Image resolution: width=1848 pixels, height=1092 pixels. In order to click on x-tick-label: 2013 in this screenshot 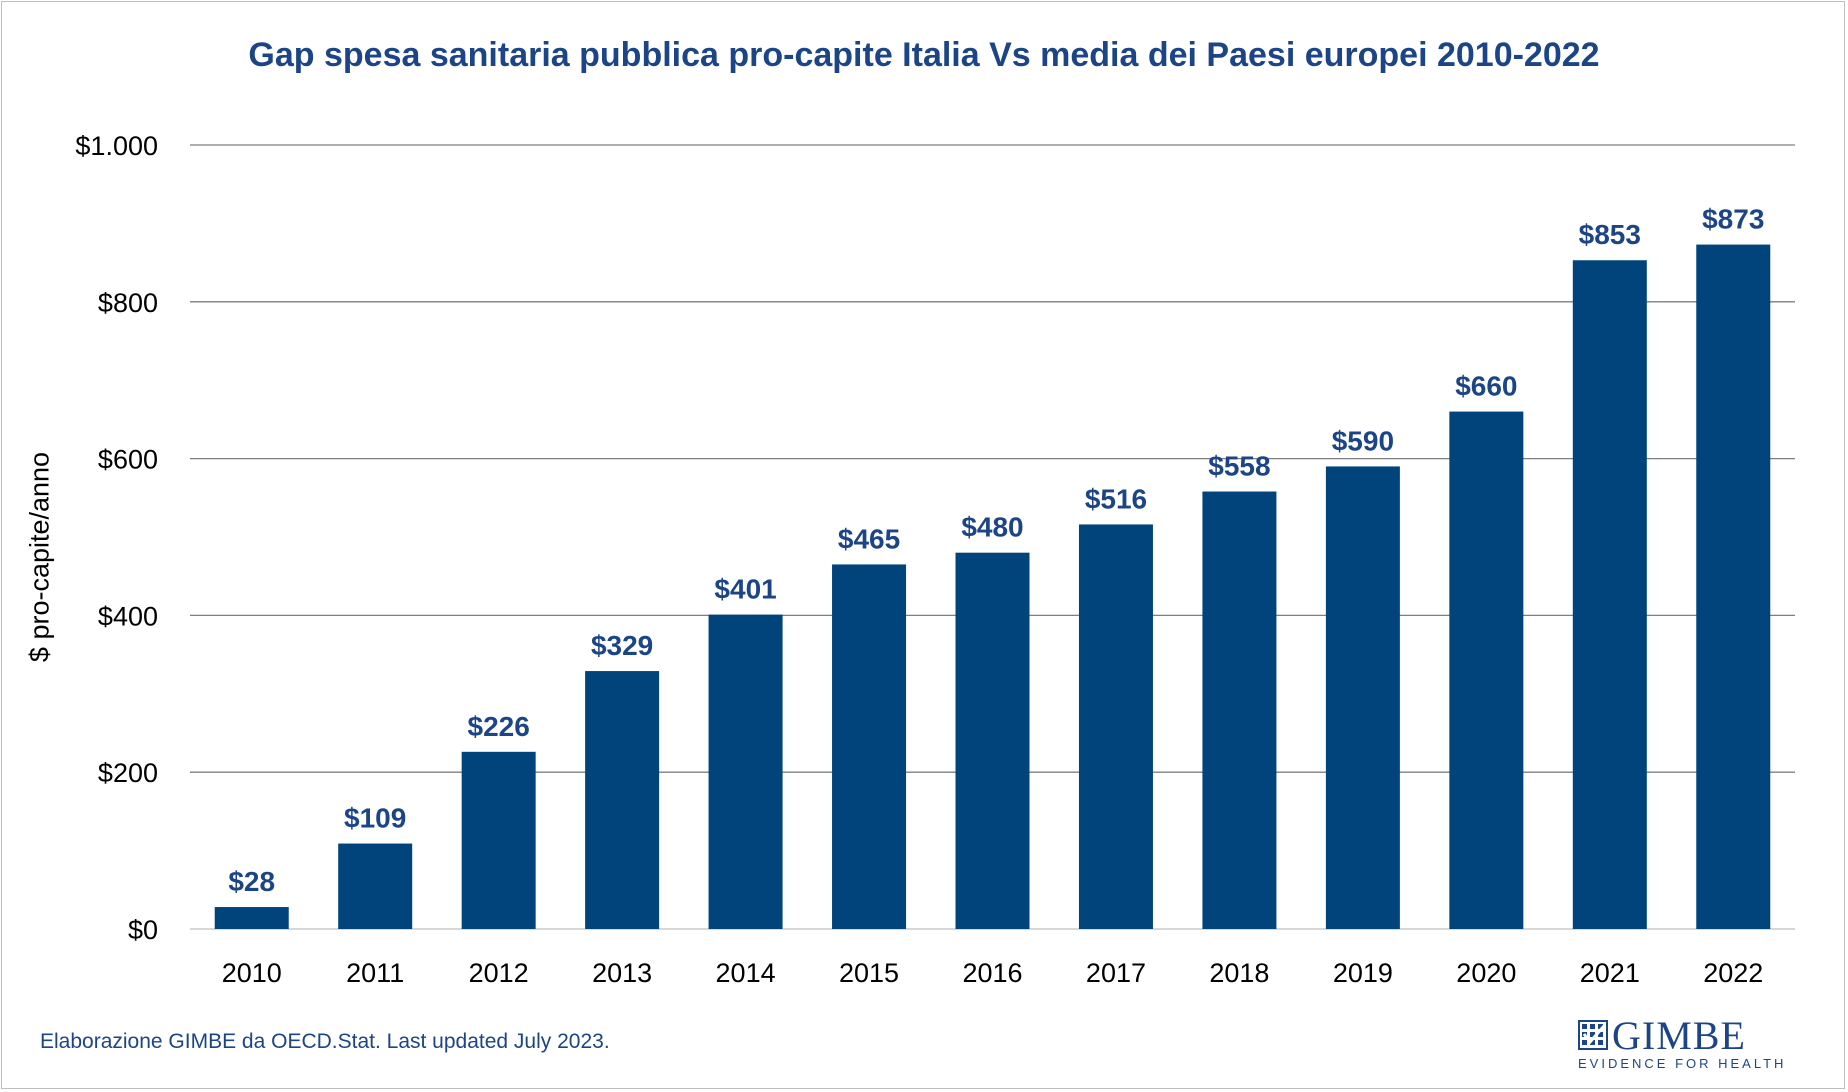, I will do `click(622, 973)`.